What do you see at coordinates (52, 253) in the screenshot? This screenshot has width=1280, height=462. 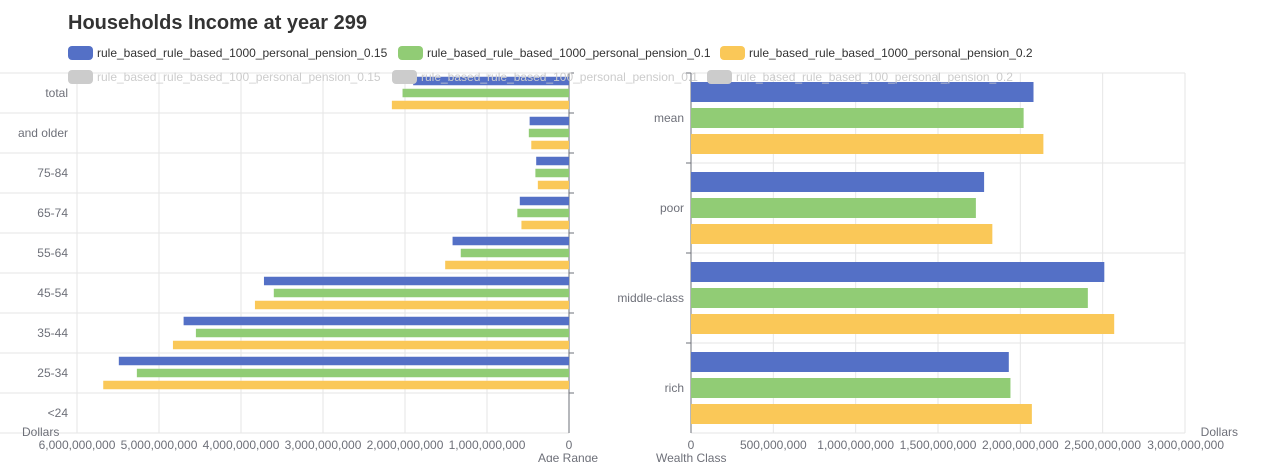 I see `y-tick-label: 55-64` at bounding box center [52, 253].